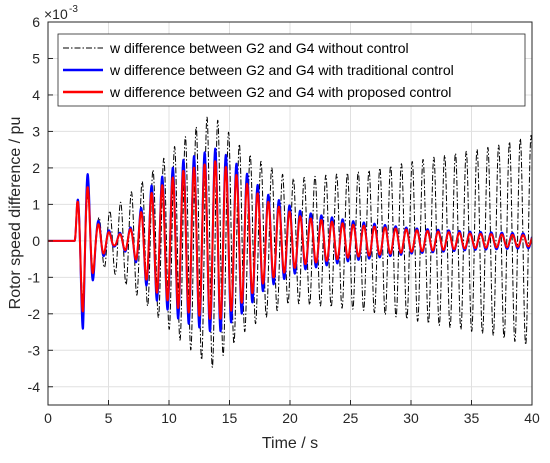  Describe the element at coordinates (36, 95) in the screenshot. I see `y-tick-label: 4` at that location.